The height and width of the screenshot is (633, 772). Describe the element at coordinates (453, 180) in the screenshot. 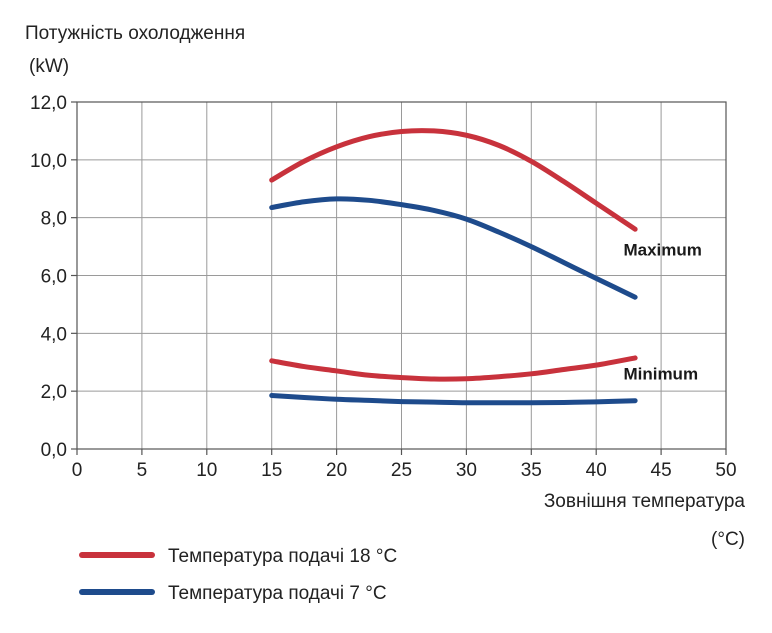

I see `series-line-red-max` at that location.